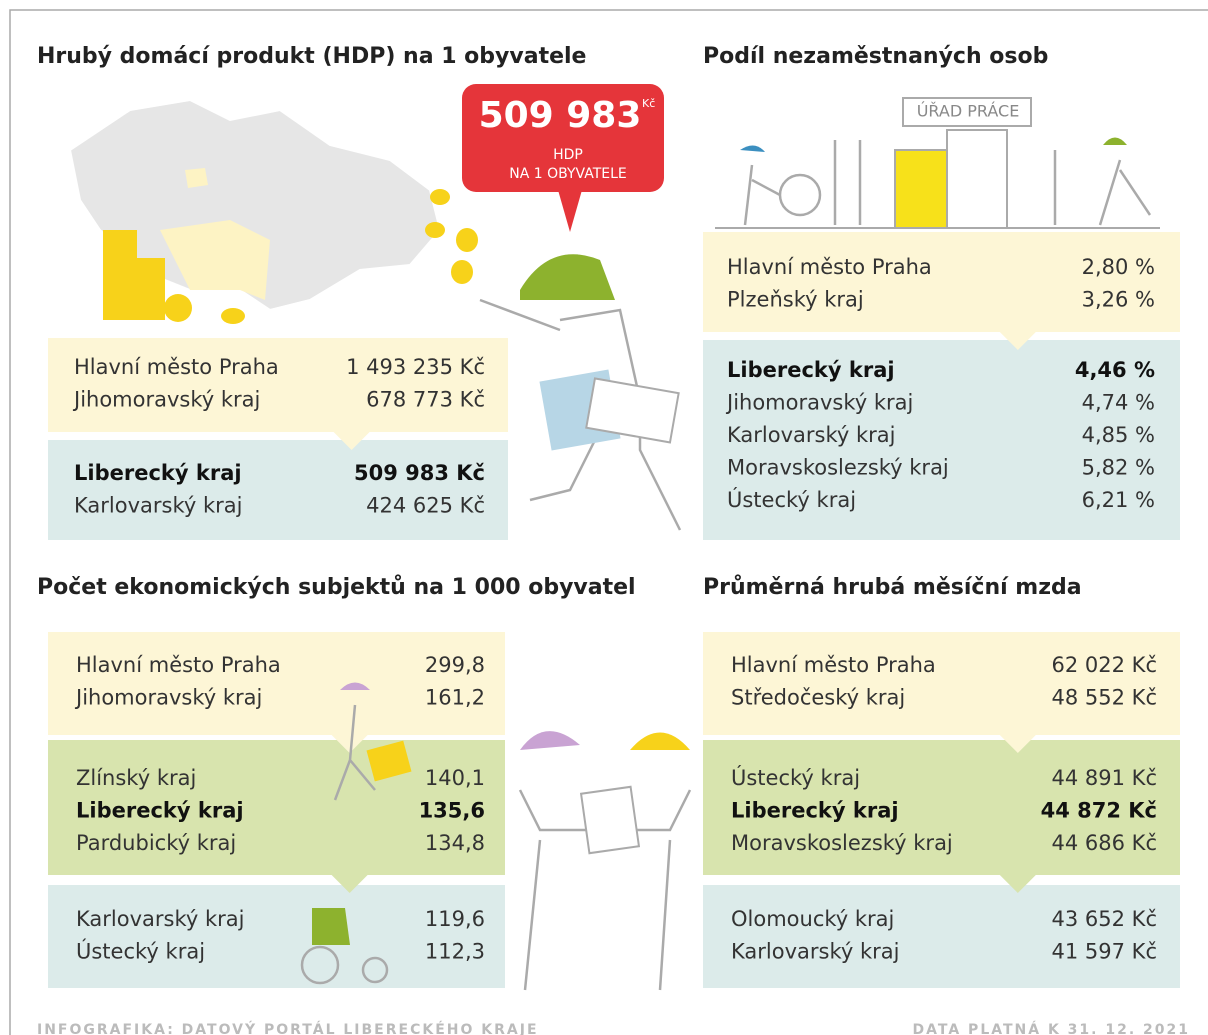 This screenshot has width=1208, height=1035. What do you see at coordinates (455, 698) in the screenshot?
I see `row-value: 161,2` at bounding box center [455, 698].